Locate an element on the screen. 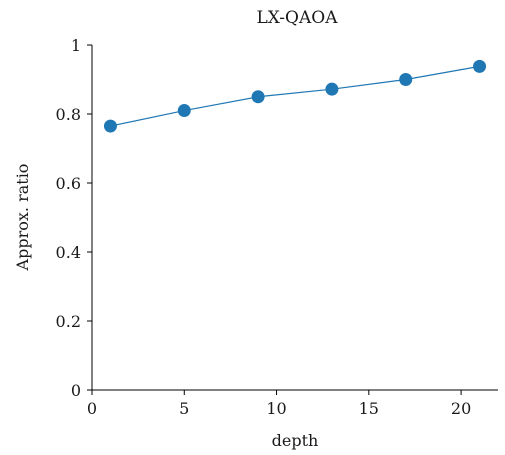 This screenshot has height=455, width=505. series-line is located at coordinates (295, 96).